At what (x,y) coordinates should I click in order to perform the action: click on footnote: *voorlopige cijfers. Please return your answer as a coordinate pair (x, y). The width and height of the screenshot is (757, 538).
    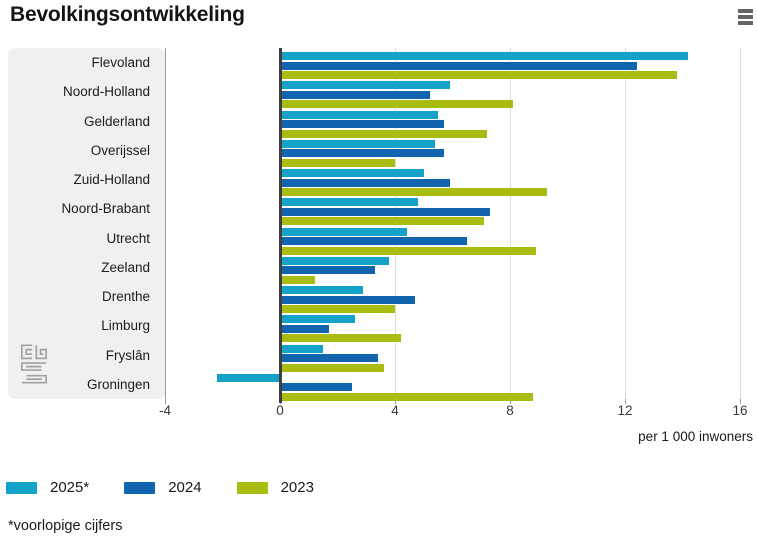
    Looking at the image, I should click on (65, 526).